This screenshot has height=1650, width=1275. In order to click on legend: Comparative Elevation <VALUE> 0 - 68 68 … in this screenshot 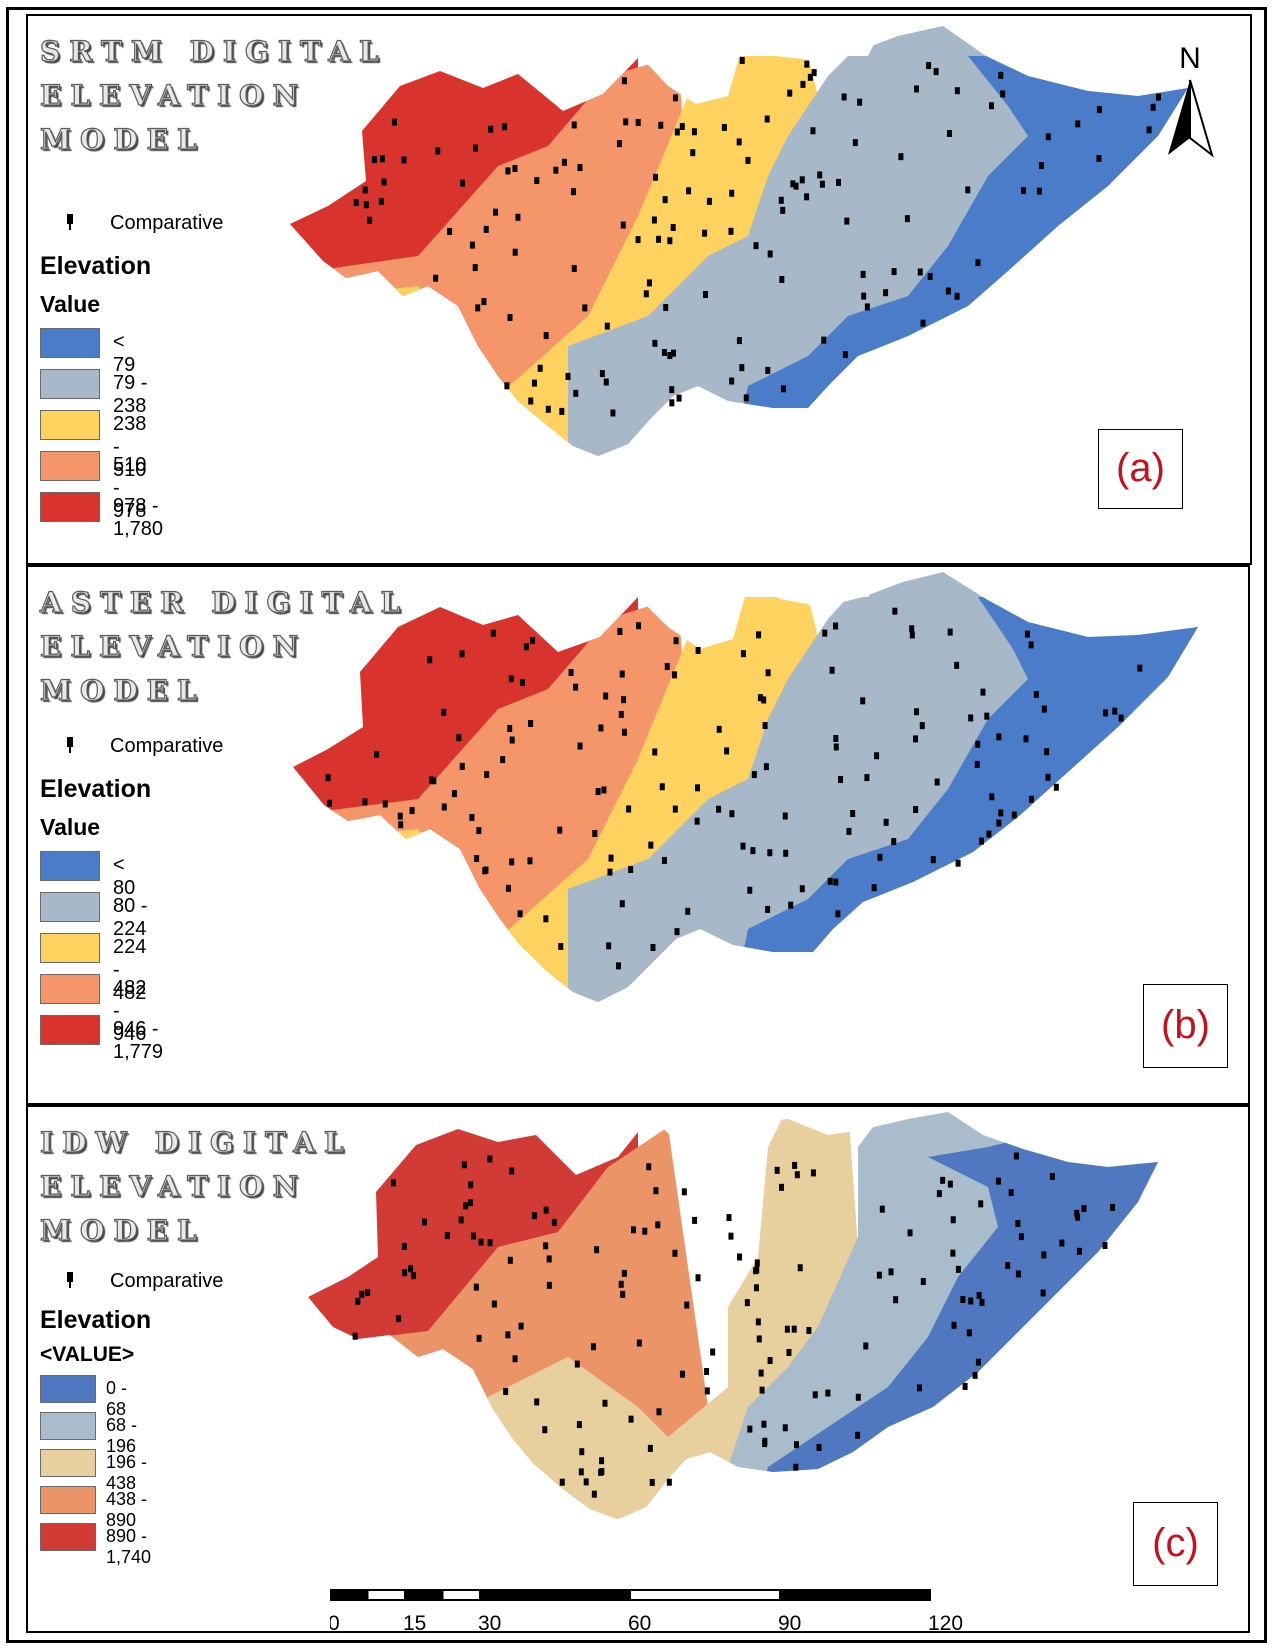, I will do `click(131, 1418)`.